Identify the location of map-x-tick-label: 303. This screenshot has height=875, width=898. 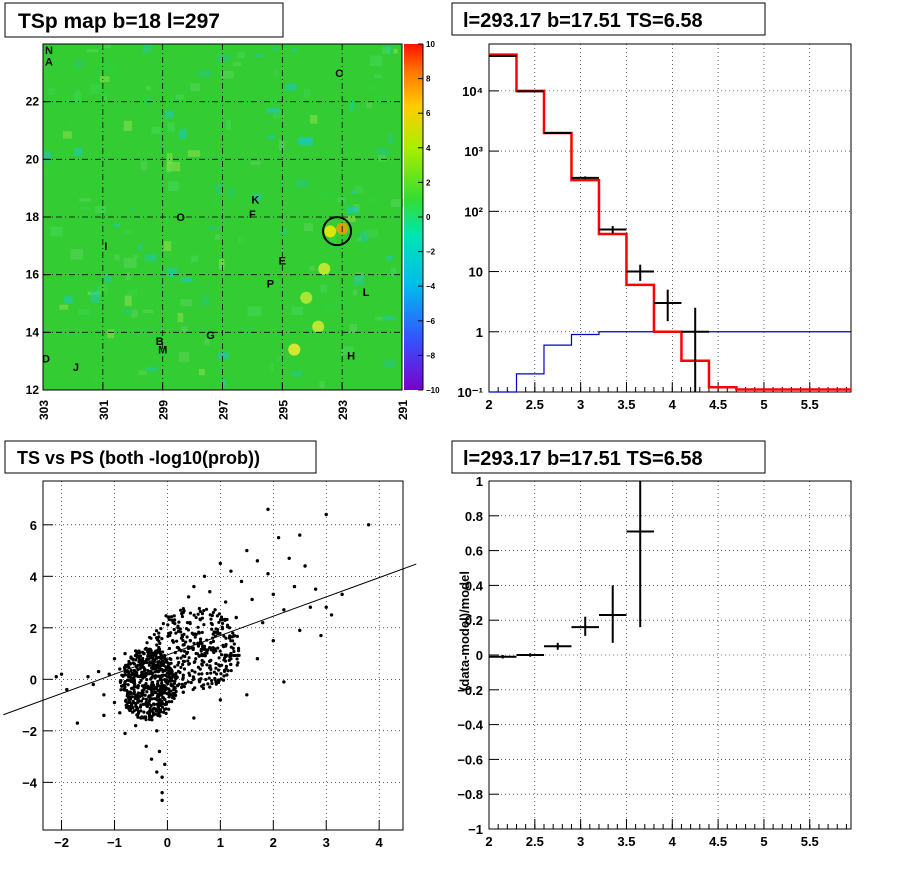
(44, 410).